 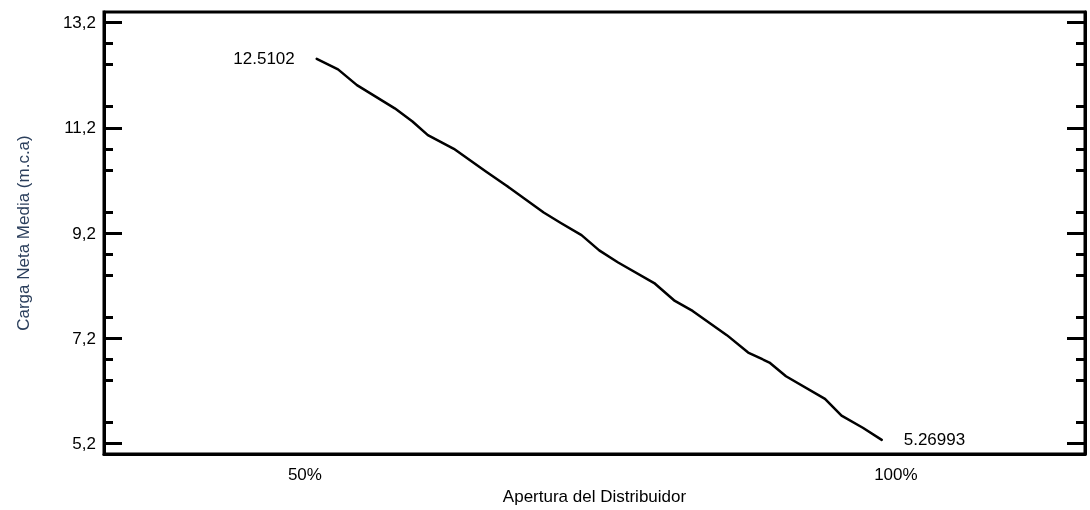 I want to click on y-tick-label: 7,2, so click(x=84, y=338).